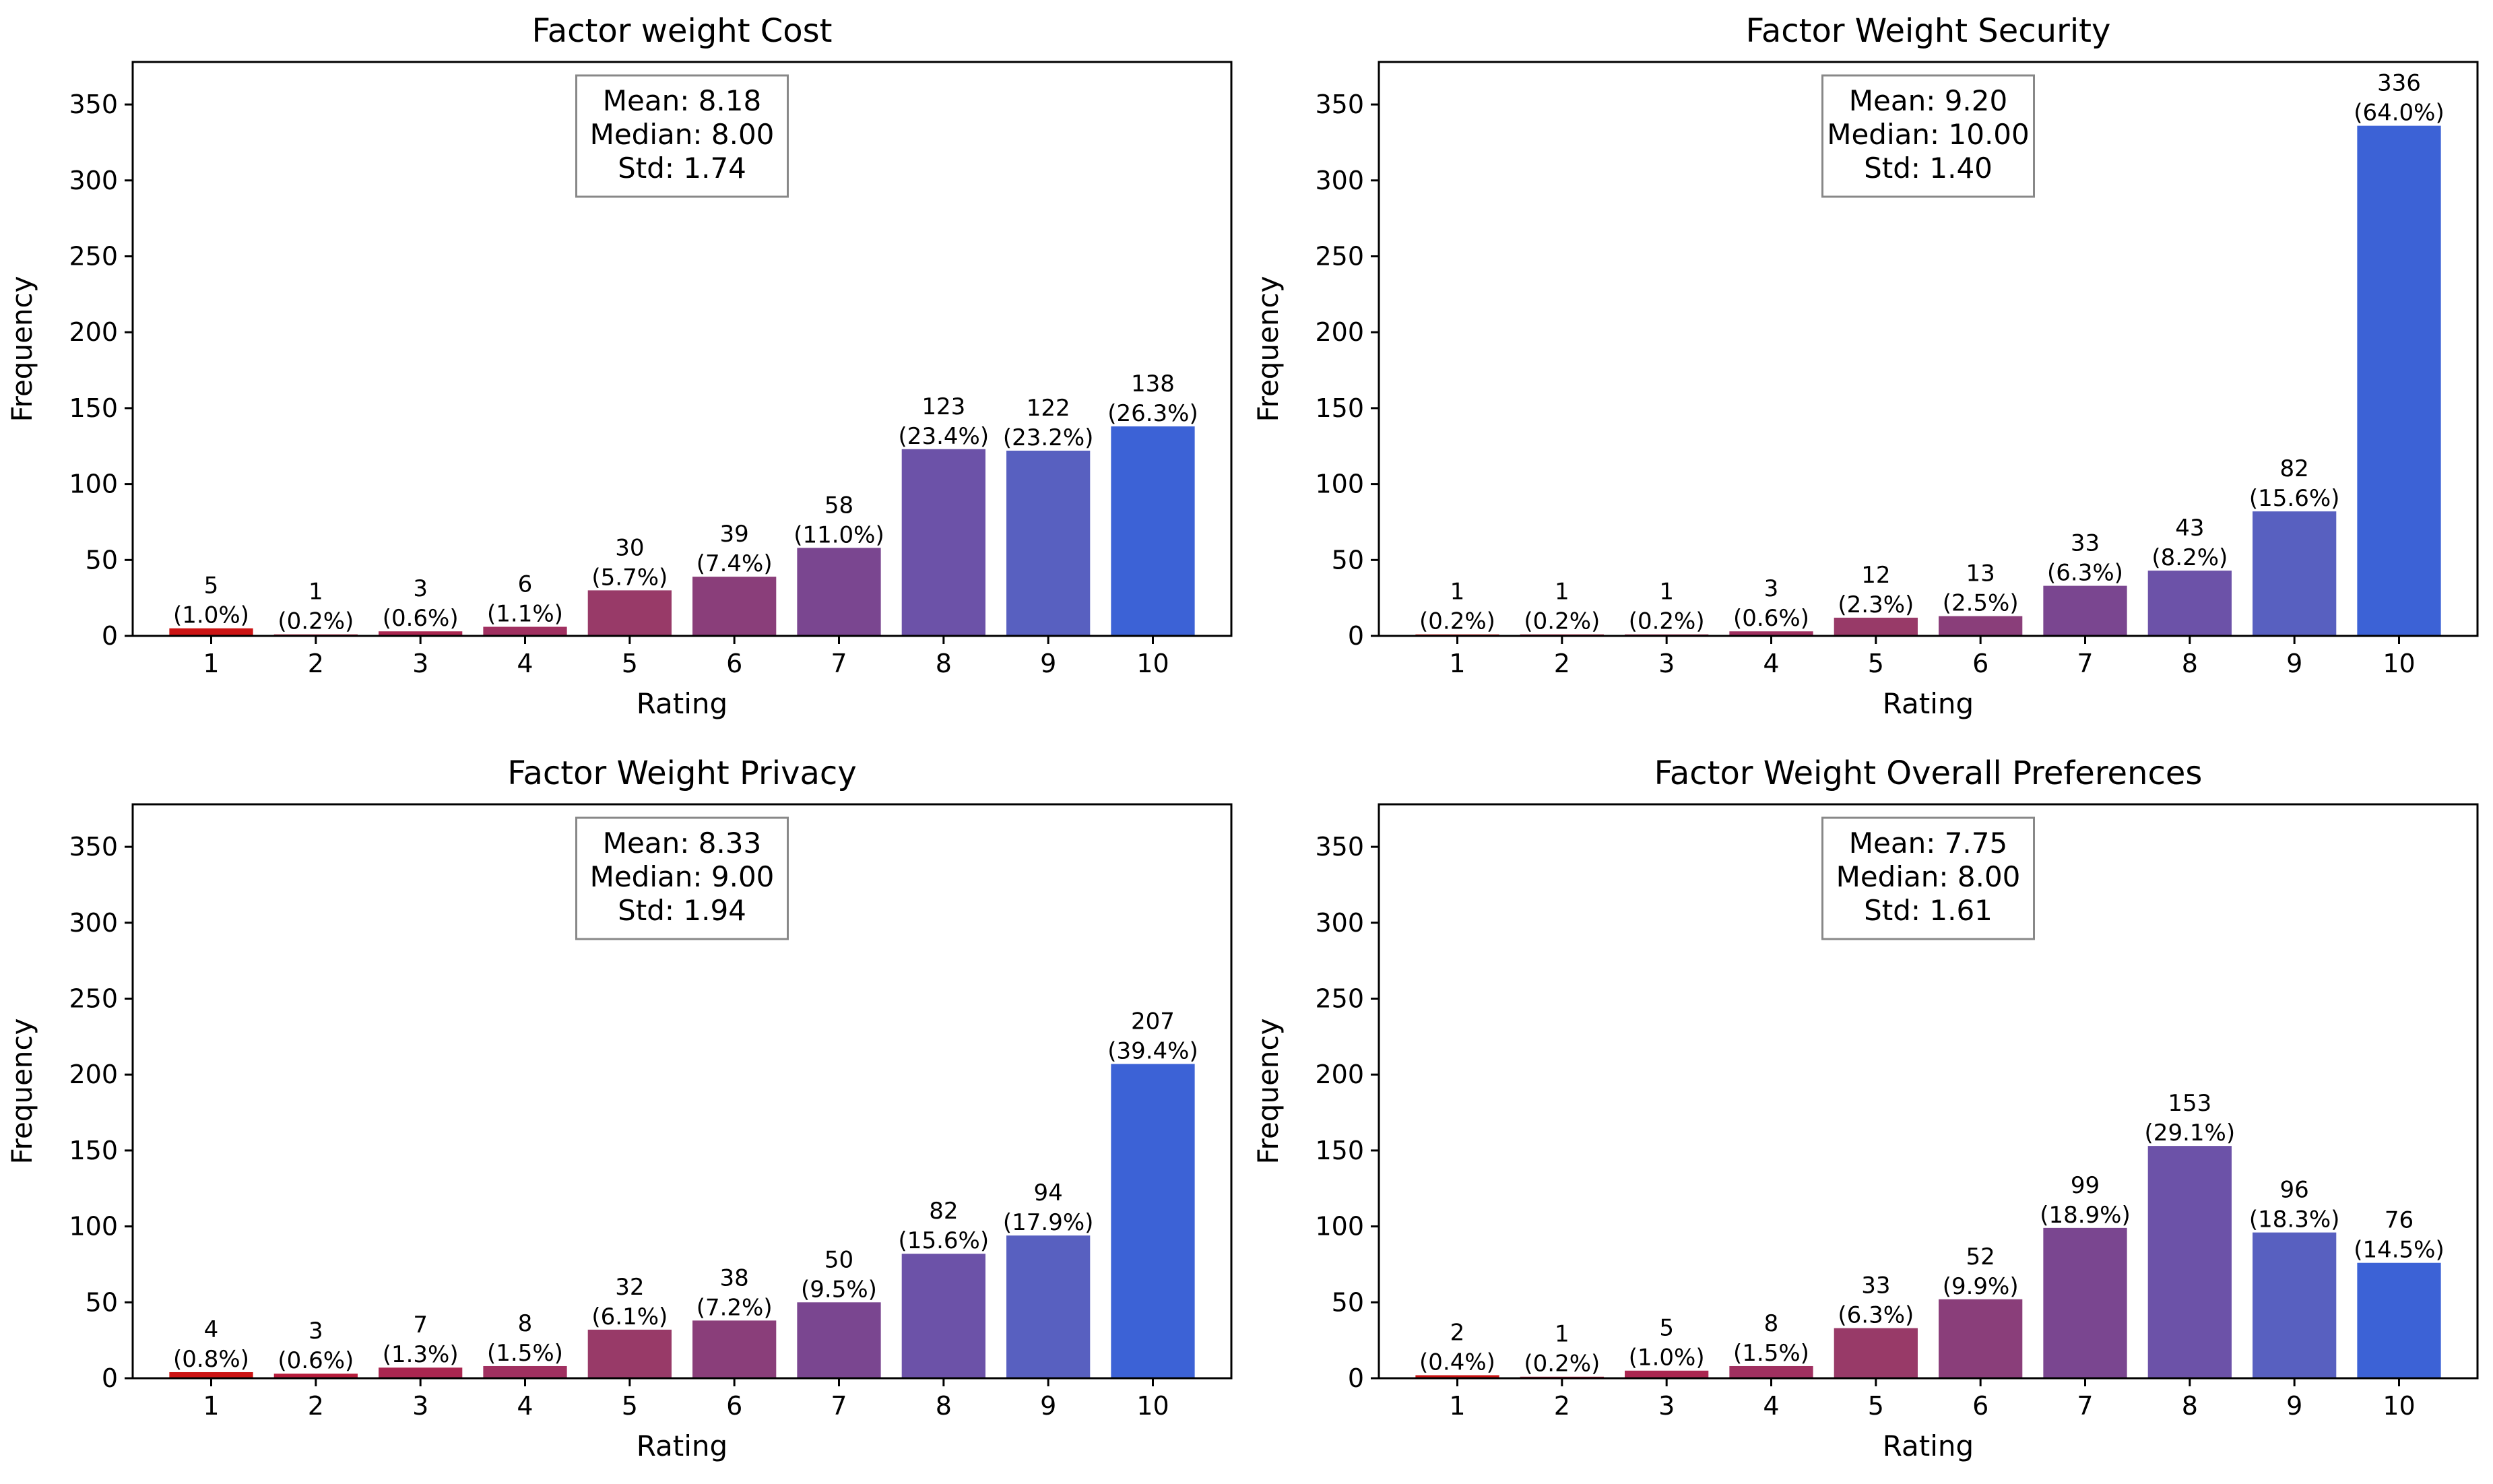 This screenshot has height=1484, width=2493. Describe the element at coordinates (2085, 1215) in the screenshot. I see `bar-percent-label: (18.9%)` at that location.